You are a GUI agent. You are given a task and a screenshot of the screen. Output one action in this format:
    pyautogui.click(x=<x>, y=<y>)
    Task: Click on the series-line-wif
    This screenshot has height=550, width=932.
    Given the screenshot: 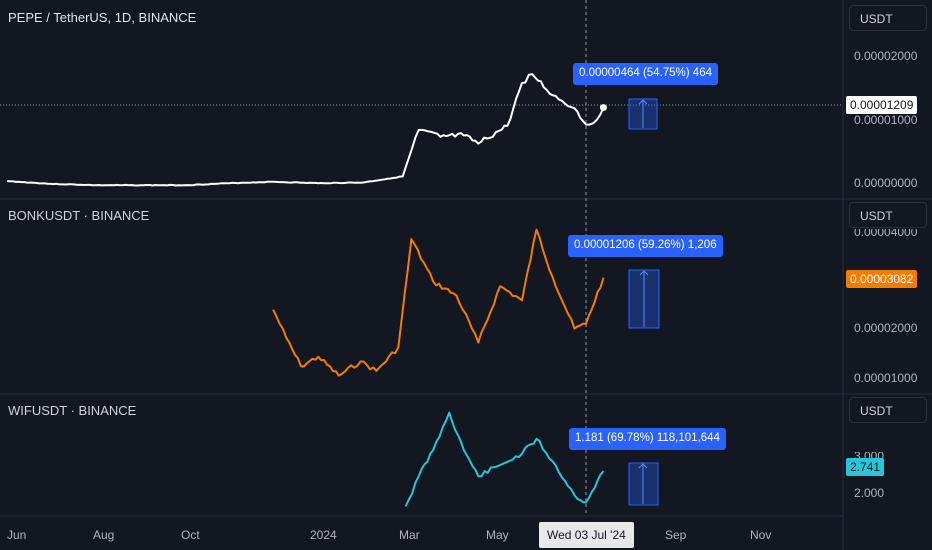 What is the action you would take?
    pyautogui.click(x=504, y=459)
    